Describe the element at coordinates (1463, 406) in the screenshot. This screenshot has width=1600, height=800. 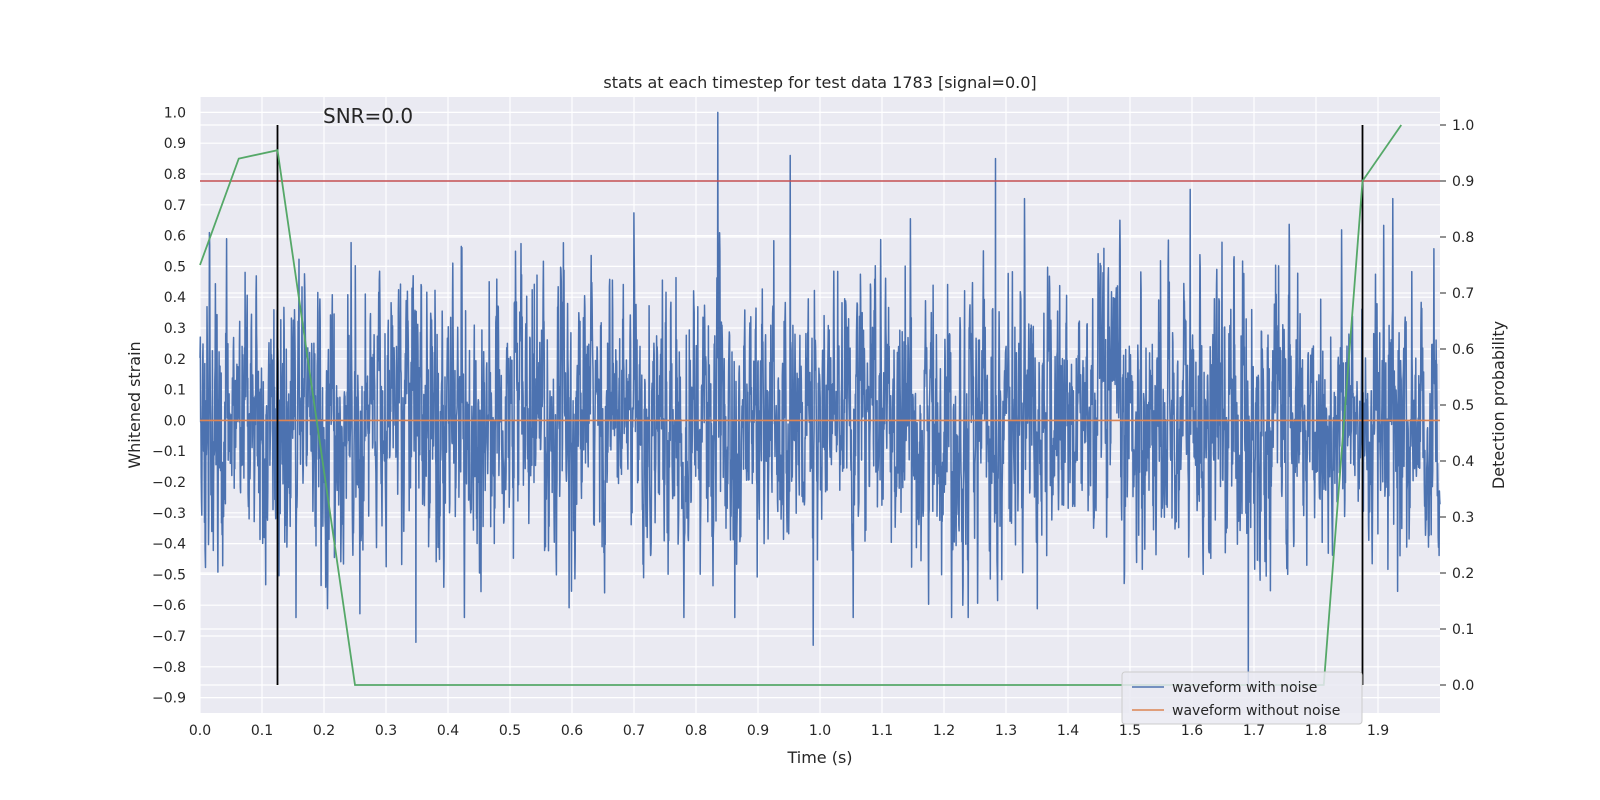
I see `y-tick-label-right: 0.5` at that location.